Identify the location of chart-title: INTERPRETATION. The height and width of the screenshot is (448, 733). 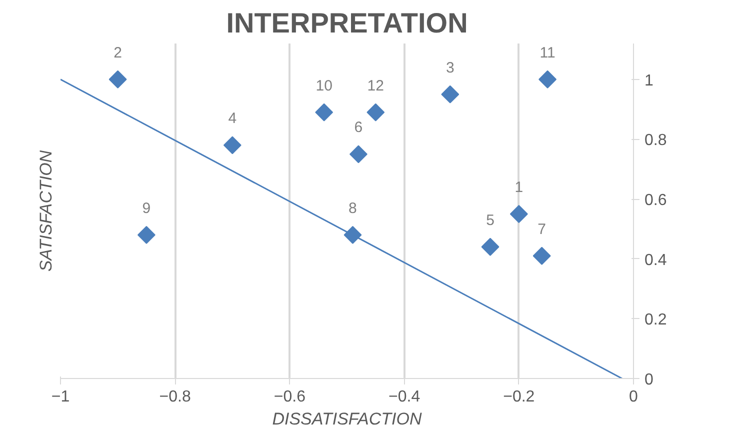
(347, 23).